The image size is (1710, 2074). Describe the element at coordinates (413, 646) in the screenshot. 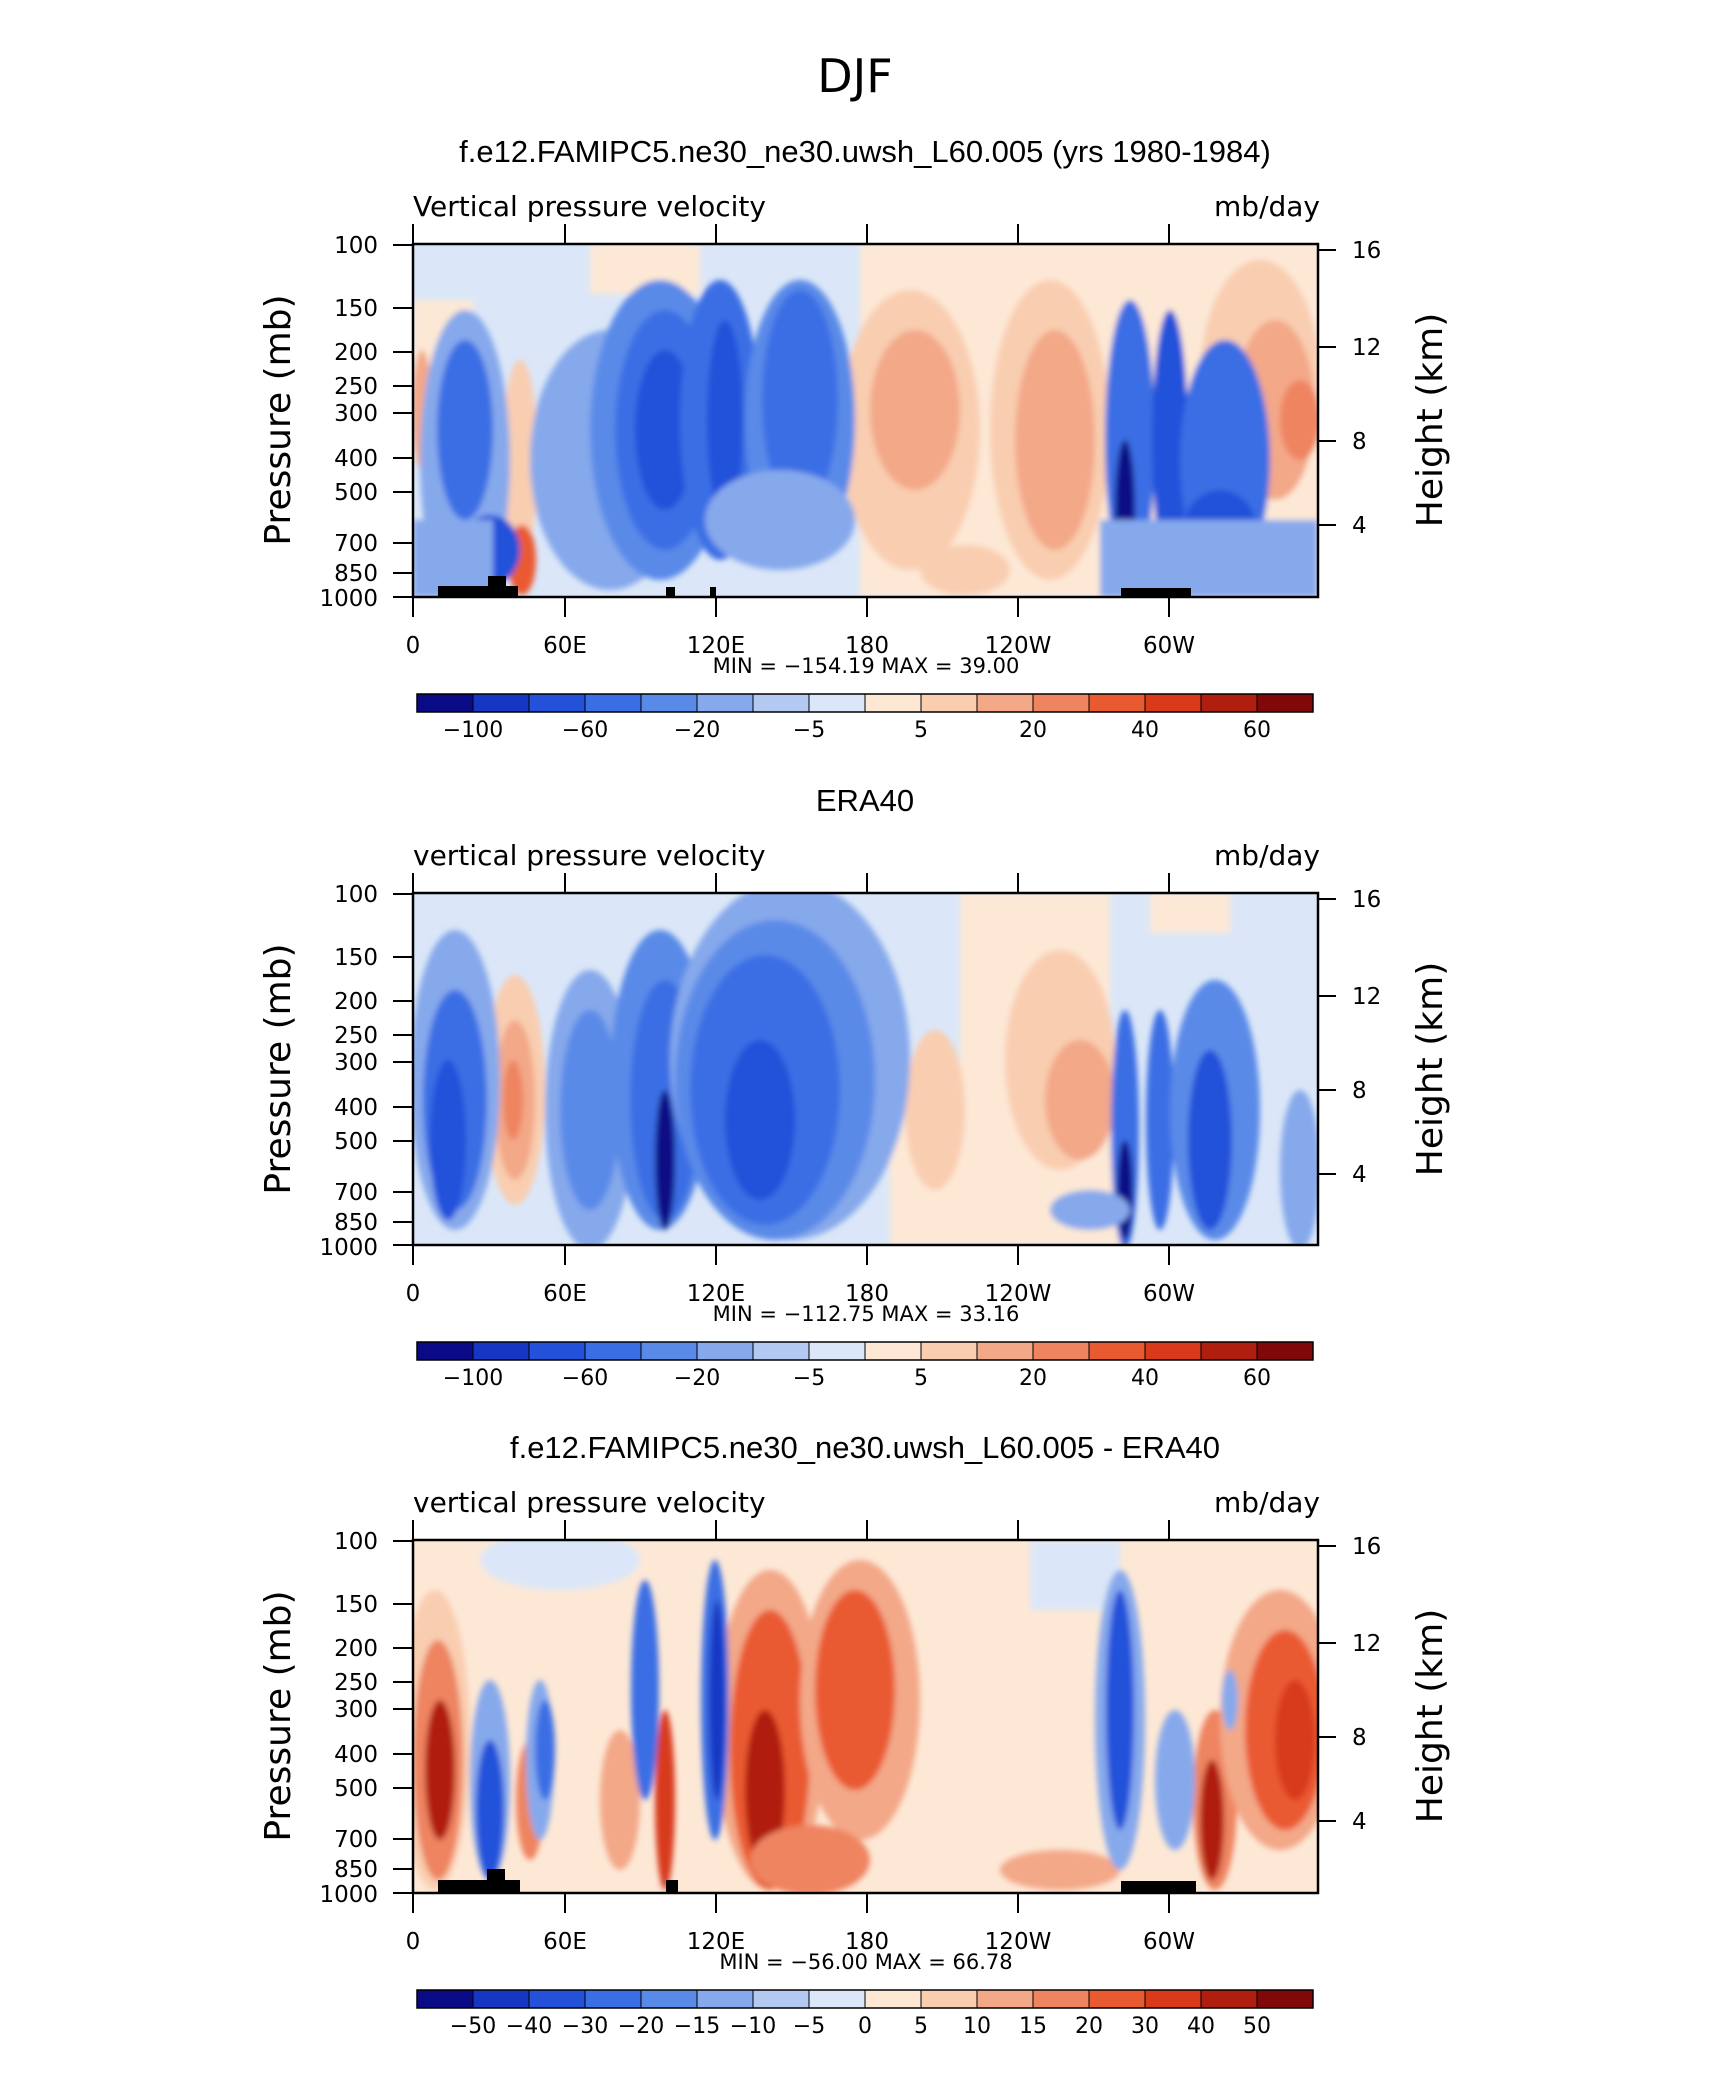

I see `x-tick-label: 0` at that location.